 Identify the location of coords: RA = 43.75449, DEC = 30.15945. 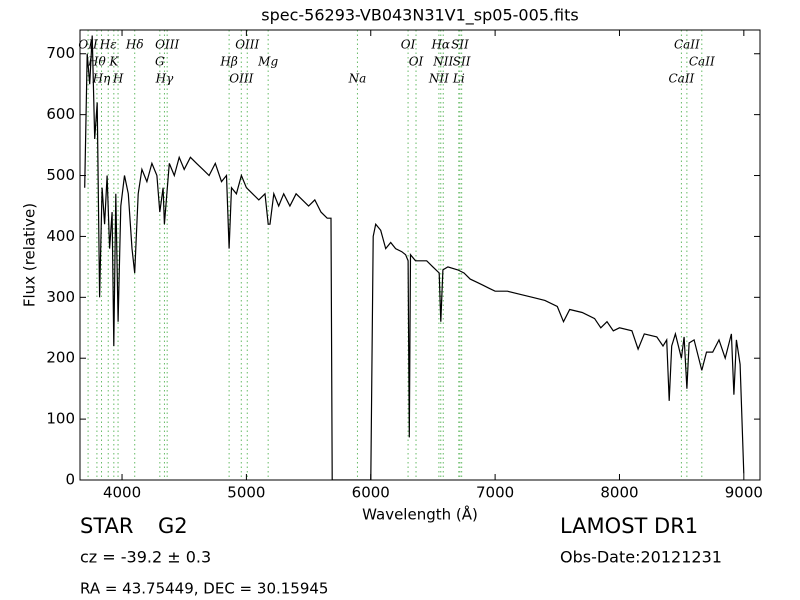
(204, 589).